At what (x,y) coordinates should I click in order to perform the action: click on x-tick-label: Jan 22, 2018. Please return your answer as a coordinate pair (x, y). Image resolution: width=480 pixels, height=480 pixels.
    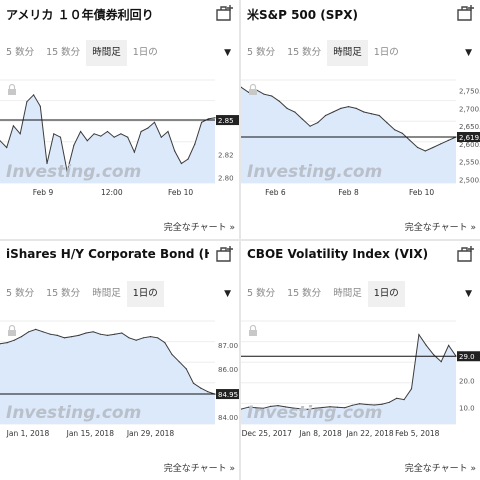
    Looking at the image, I should click on (369, 433).